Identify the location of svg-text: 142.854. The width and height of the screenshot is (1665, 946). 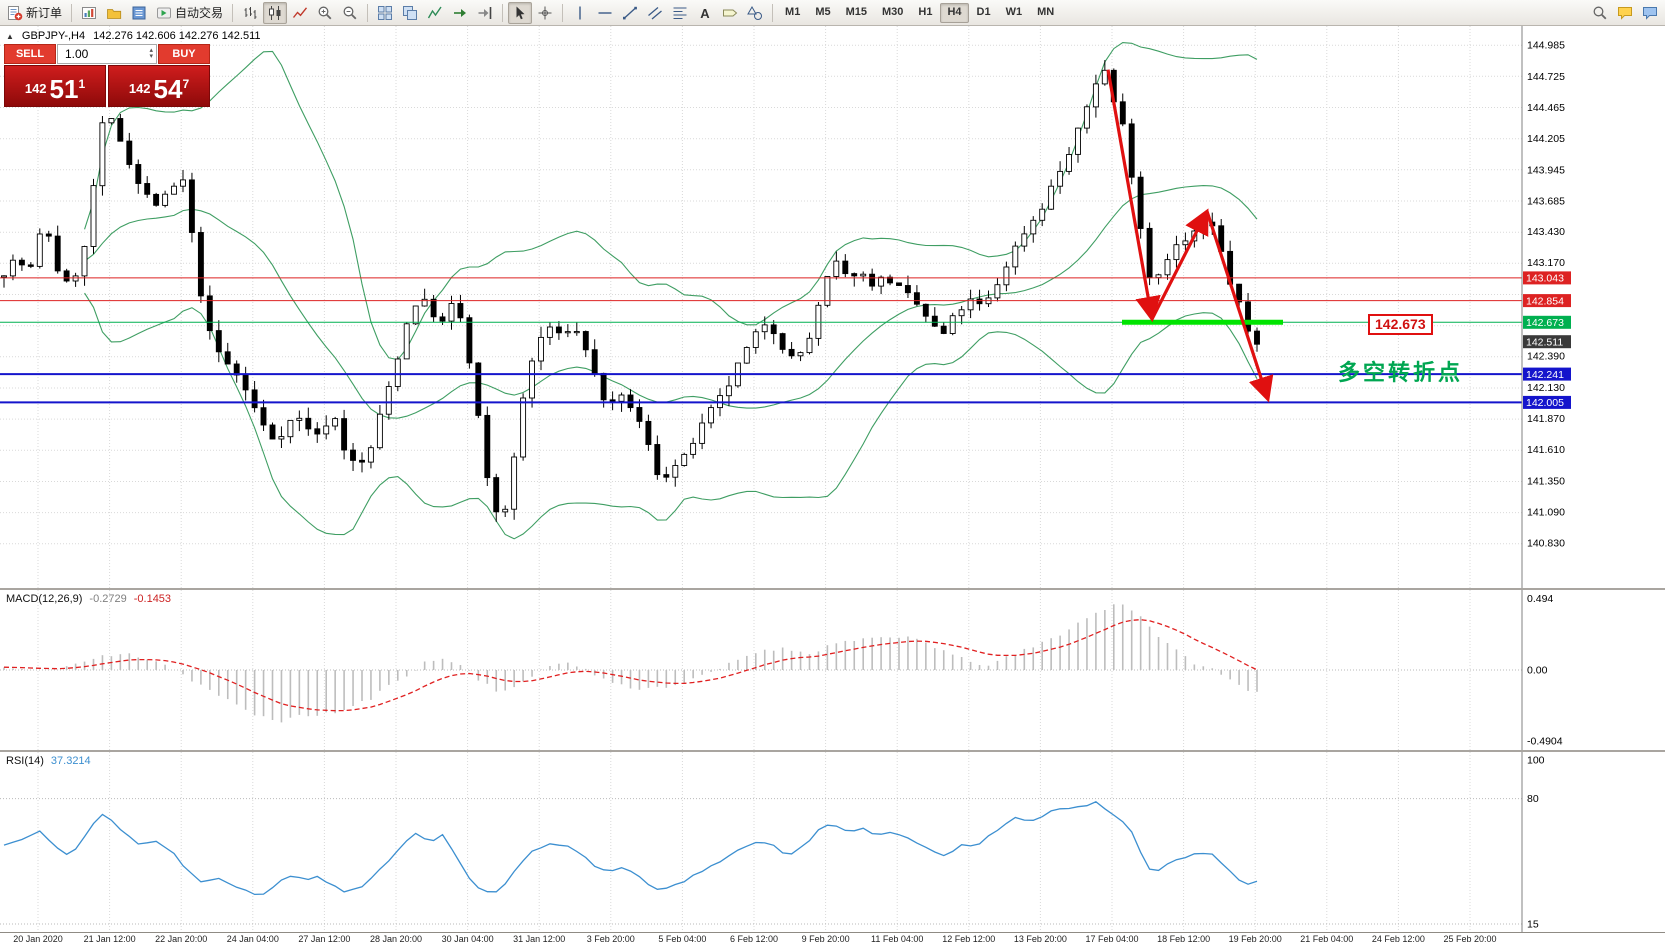
(1545, 301).